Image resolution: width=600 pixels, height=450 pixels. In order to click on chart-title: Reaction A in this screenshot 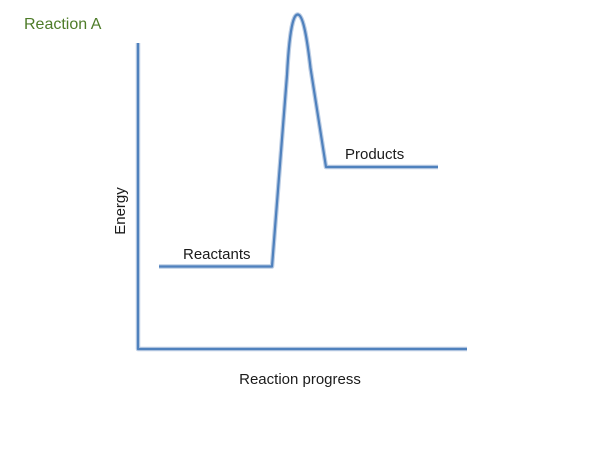, I will do `click(63, 24)`.